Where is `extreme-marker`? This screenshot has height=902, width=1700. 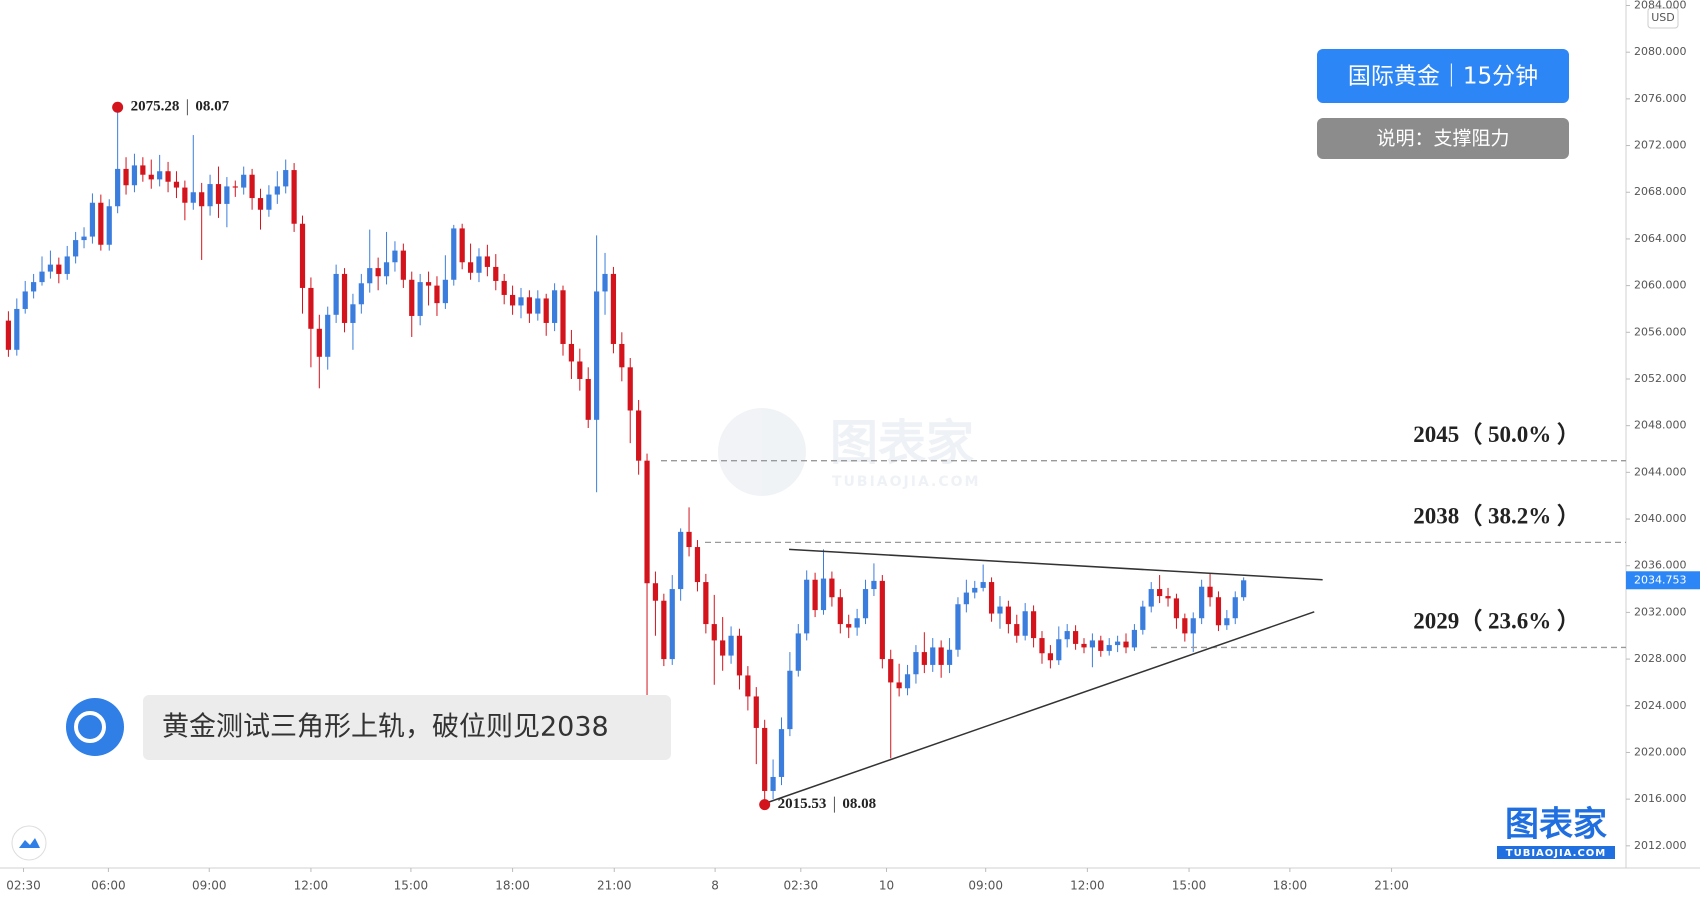 extreme-marker is located at coordinates (118, 107).